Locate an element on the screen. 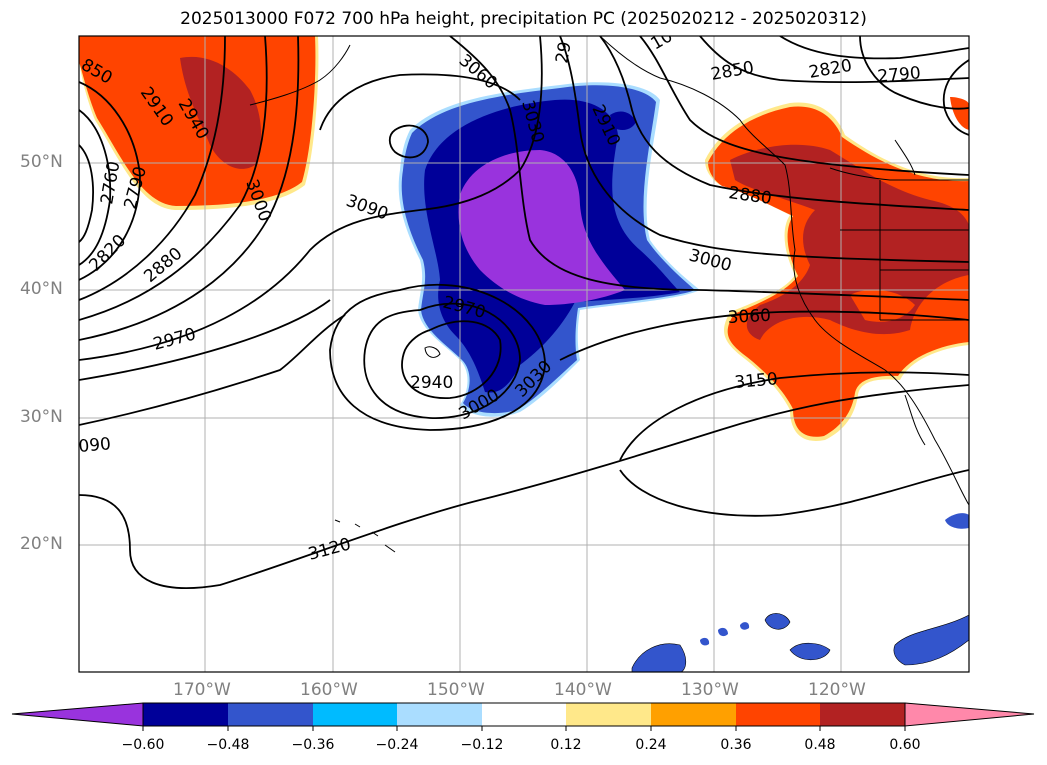  precip-anomaly-negative-central is located at coordinates (549, 249).